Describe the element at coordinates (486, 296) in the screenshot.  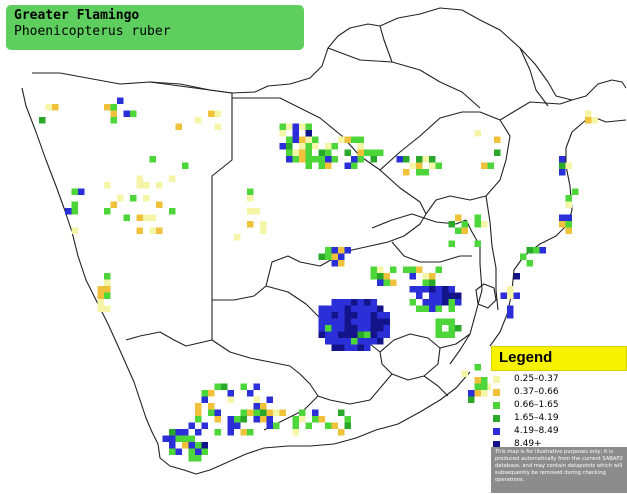
I see `eswatini-border` at that location.